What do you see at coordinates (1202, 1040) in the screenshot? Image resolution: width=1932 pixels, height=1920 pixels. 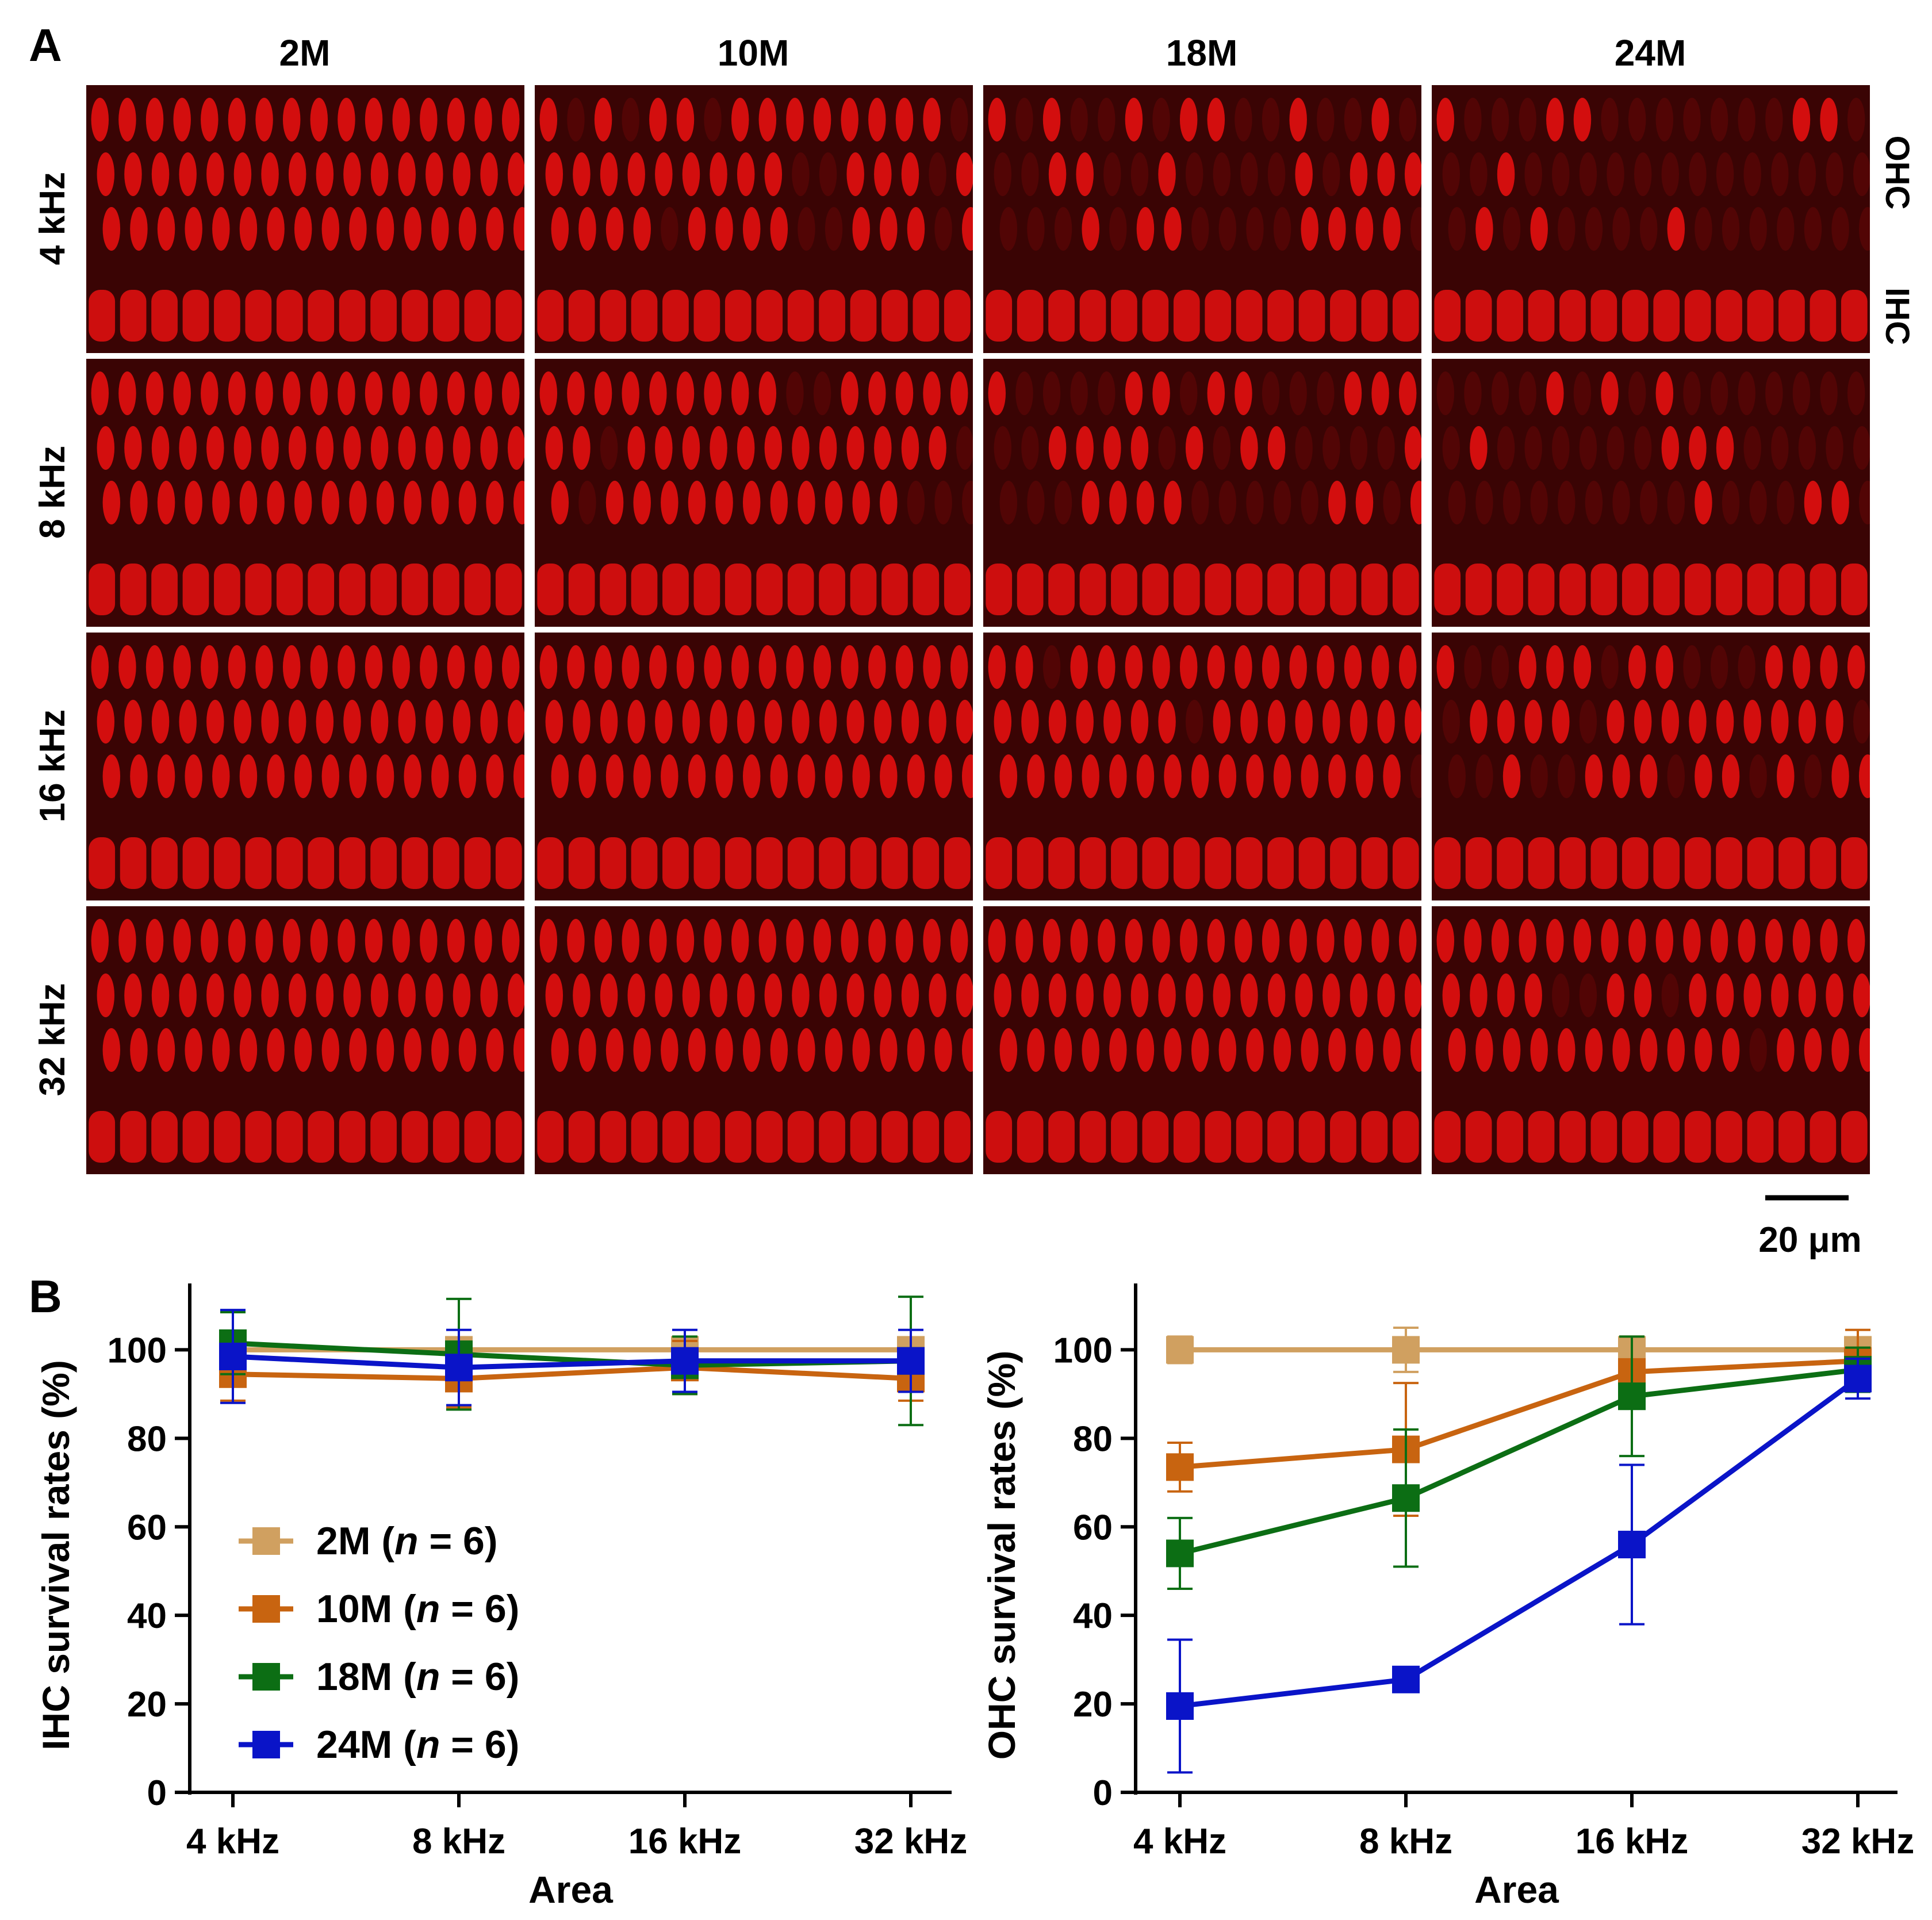 I see `micrograph-32khz-18m` at bounding box center [1202, 1040].